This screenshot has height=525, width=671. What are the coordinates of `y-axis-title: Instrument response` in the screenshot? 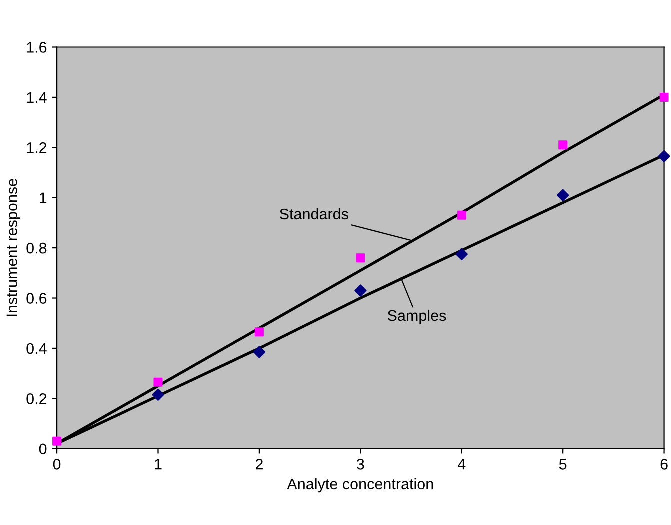 It's located at (13, 247).